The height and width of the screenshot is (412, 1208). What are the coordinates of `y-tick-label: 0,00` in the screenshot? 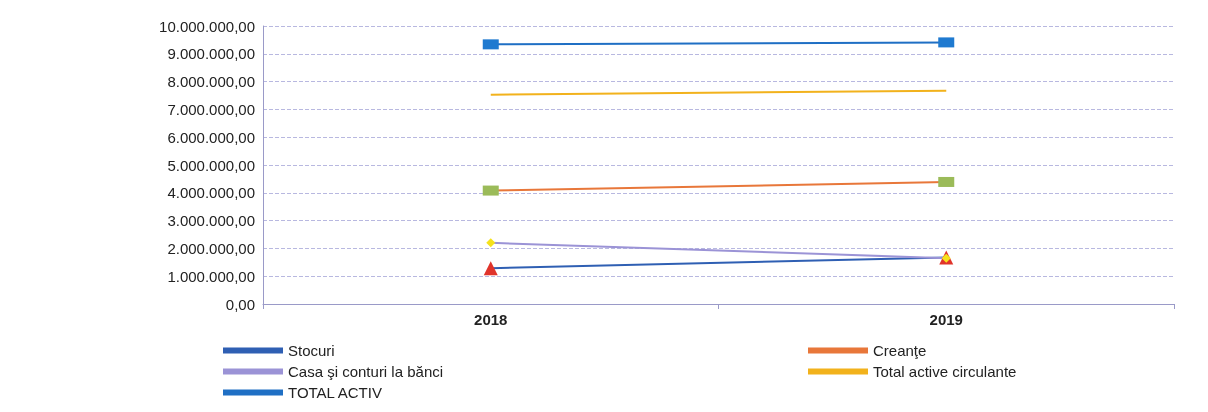 It's located at (240, 304).